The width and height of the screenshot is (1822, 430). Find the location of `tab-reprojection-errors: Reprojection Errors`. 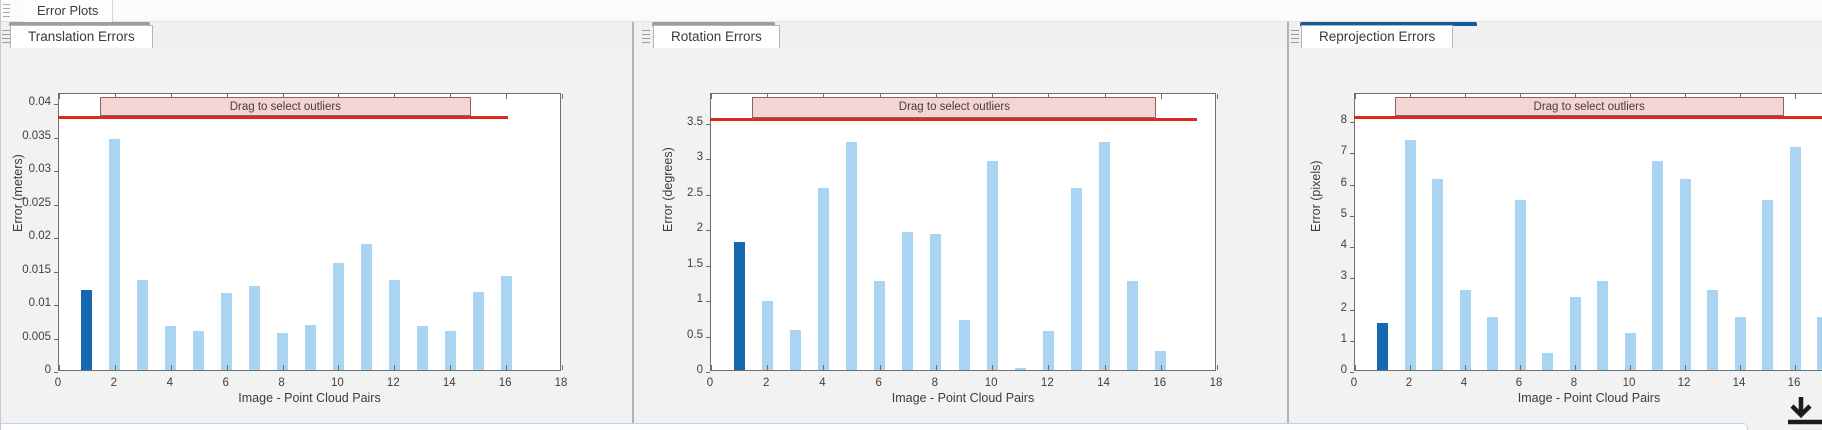

tab-reprojection-errors: Reprojection Errors is located at coordinates (1377, 36).